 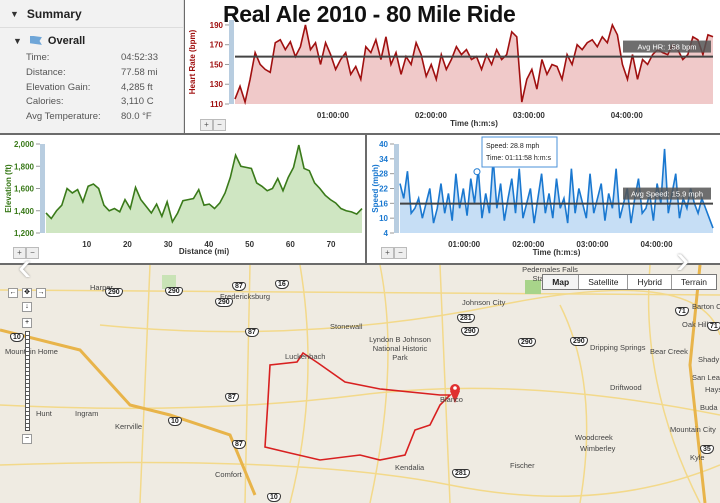 I want to click on highway-shield: 281, so click(x=461, y=473).